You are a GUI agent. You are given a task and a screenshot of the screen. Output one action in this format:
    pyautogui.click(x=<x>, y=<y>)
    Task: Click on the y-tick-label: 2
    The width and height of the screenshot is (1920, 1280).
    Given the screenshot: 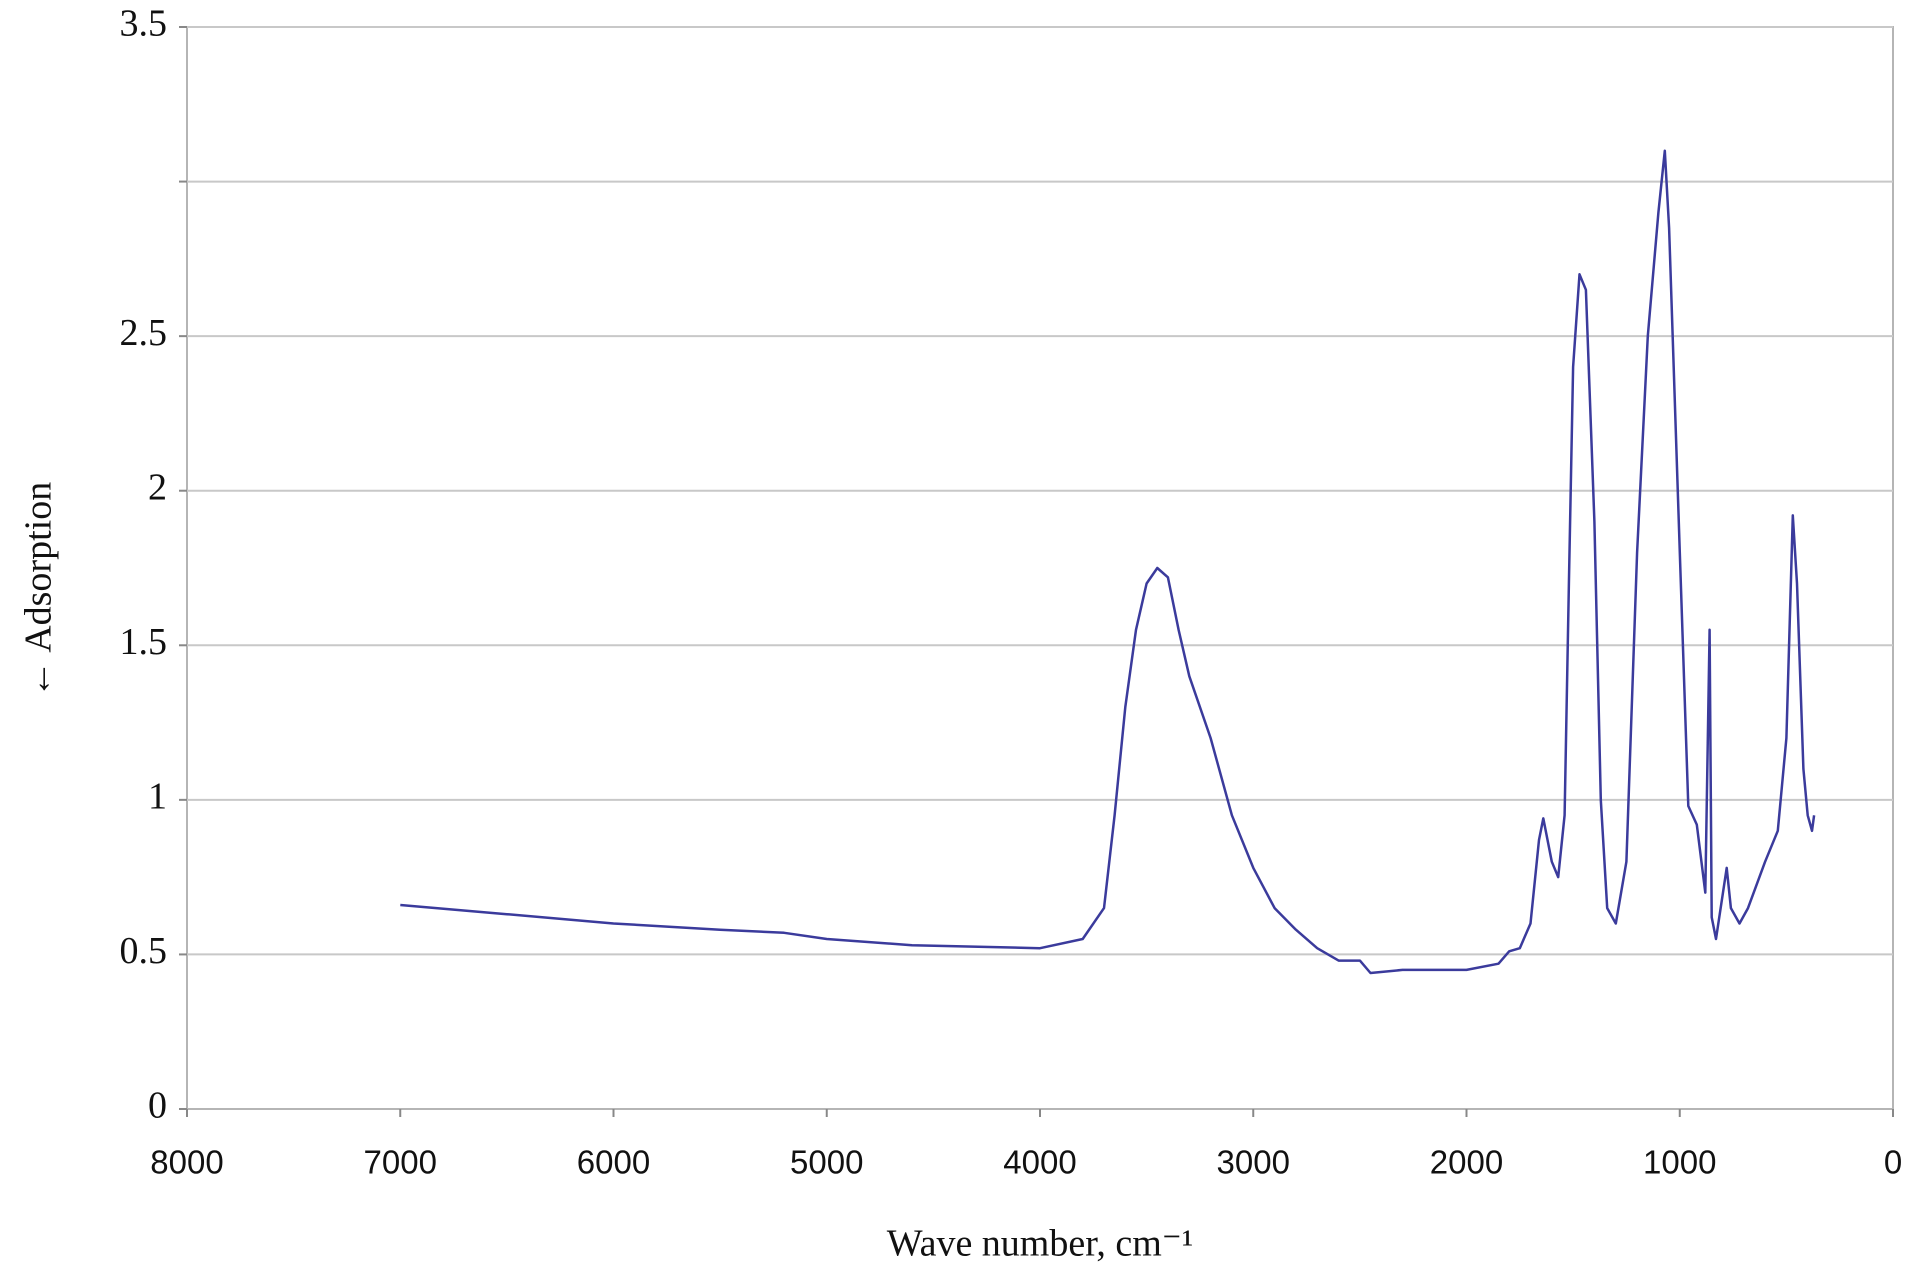 What is the action you would take?
    pyautogui.click(x=157, y=487)
    